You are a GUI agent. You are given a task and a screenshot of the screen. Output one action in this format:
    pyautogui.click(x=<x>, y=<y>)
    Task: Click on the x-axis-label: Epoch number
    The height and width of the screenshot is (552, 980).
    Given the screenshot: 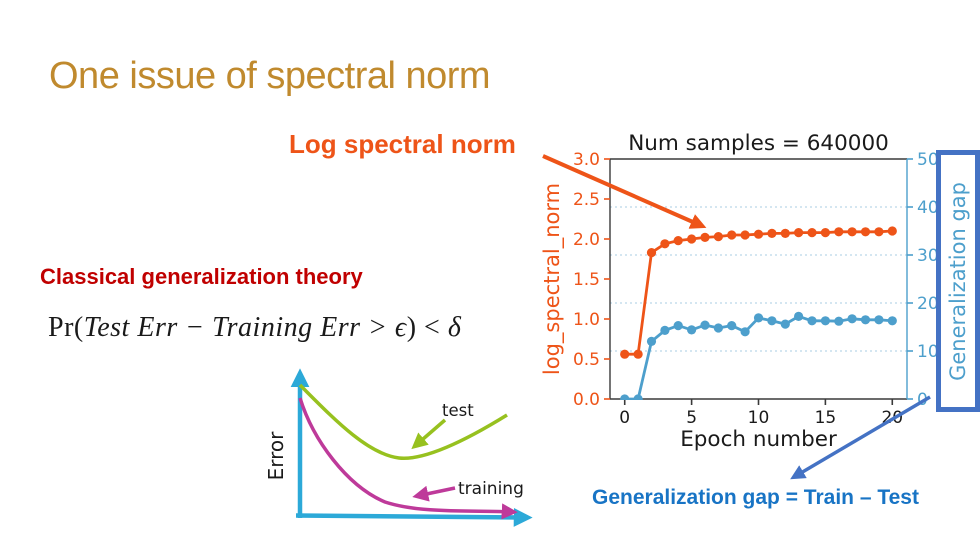 What is the action you would take?
    pyautogui.click(x=758, y=439)
    